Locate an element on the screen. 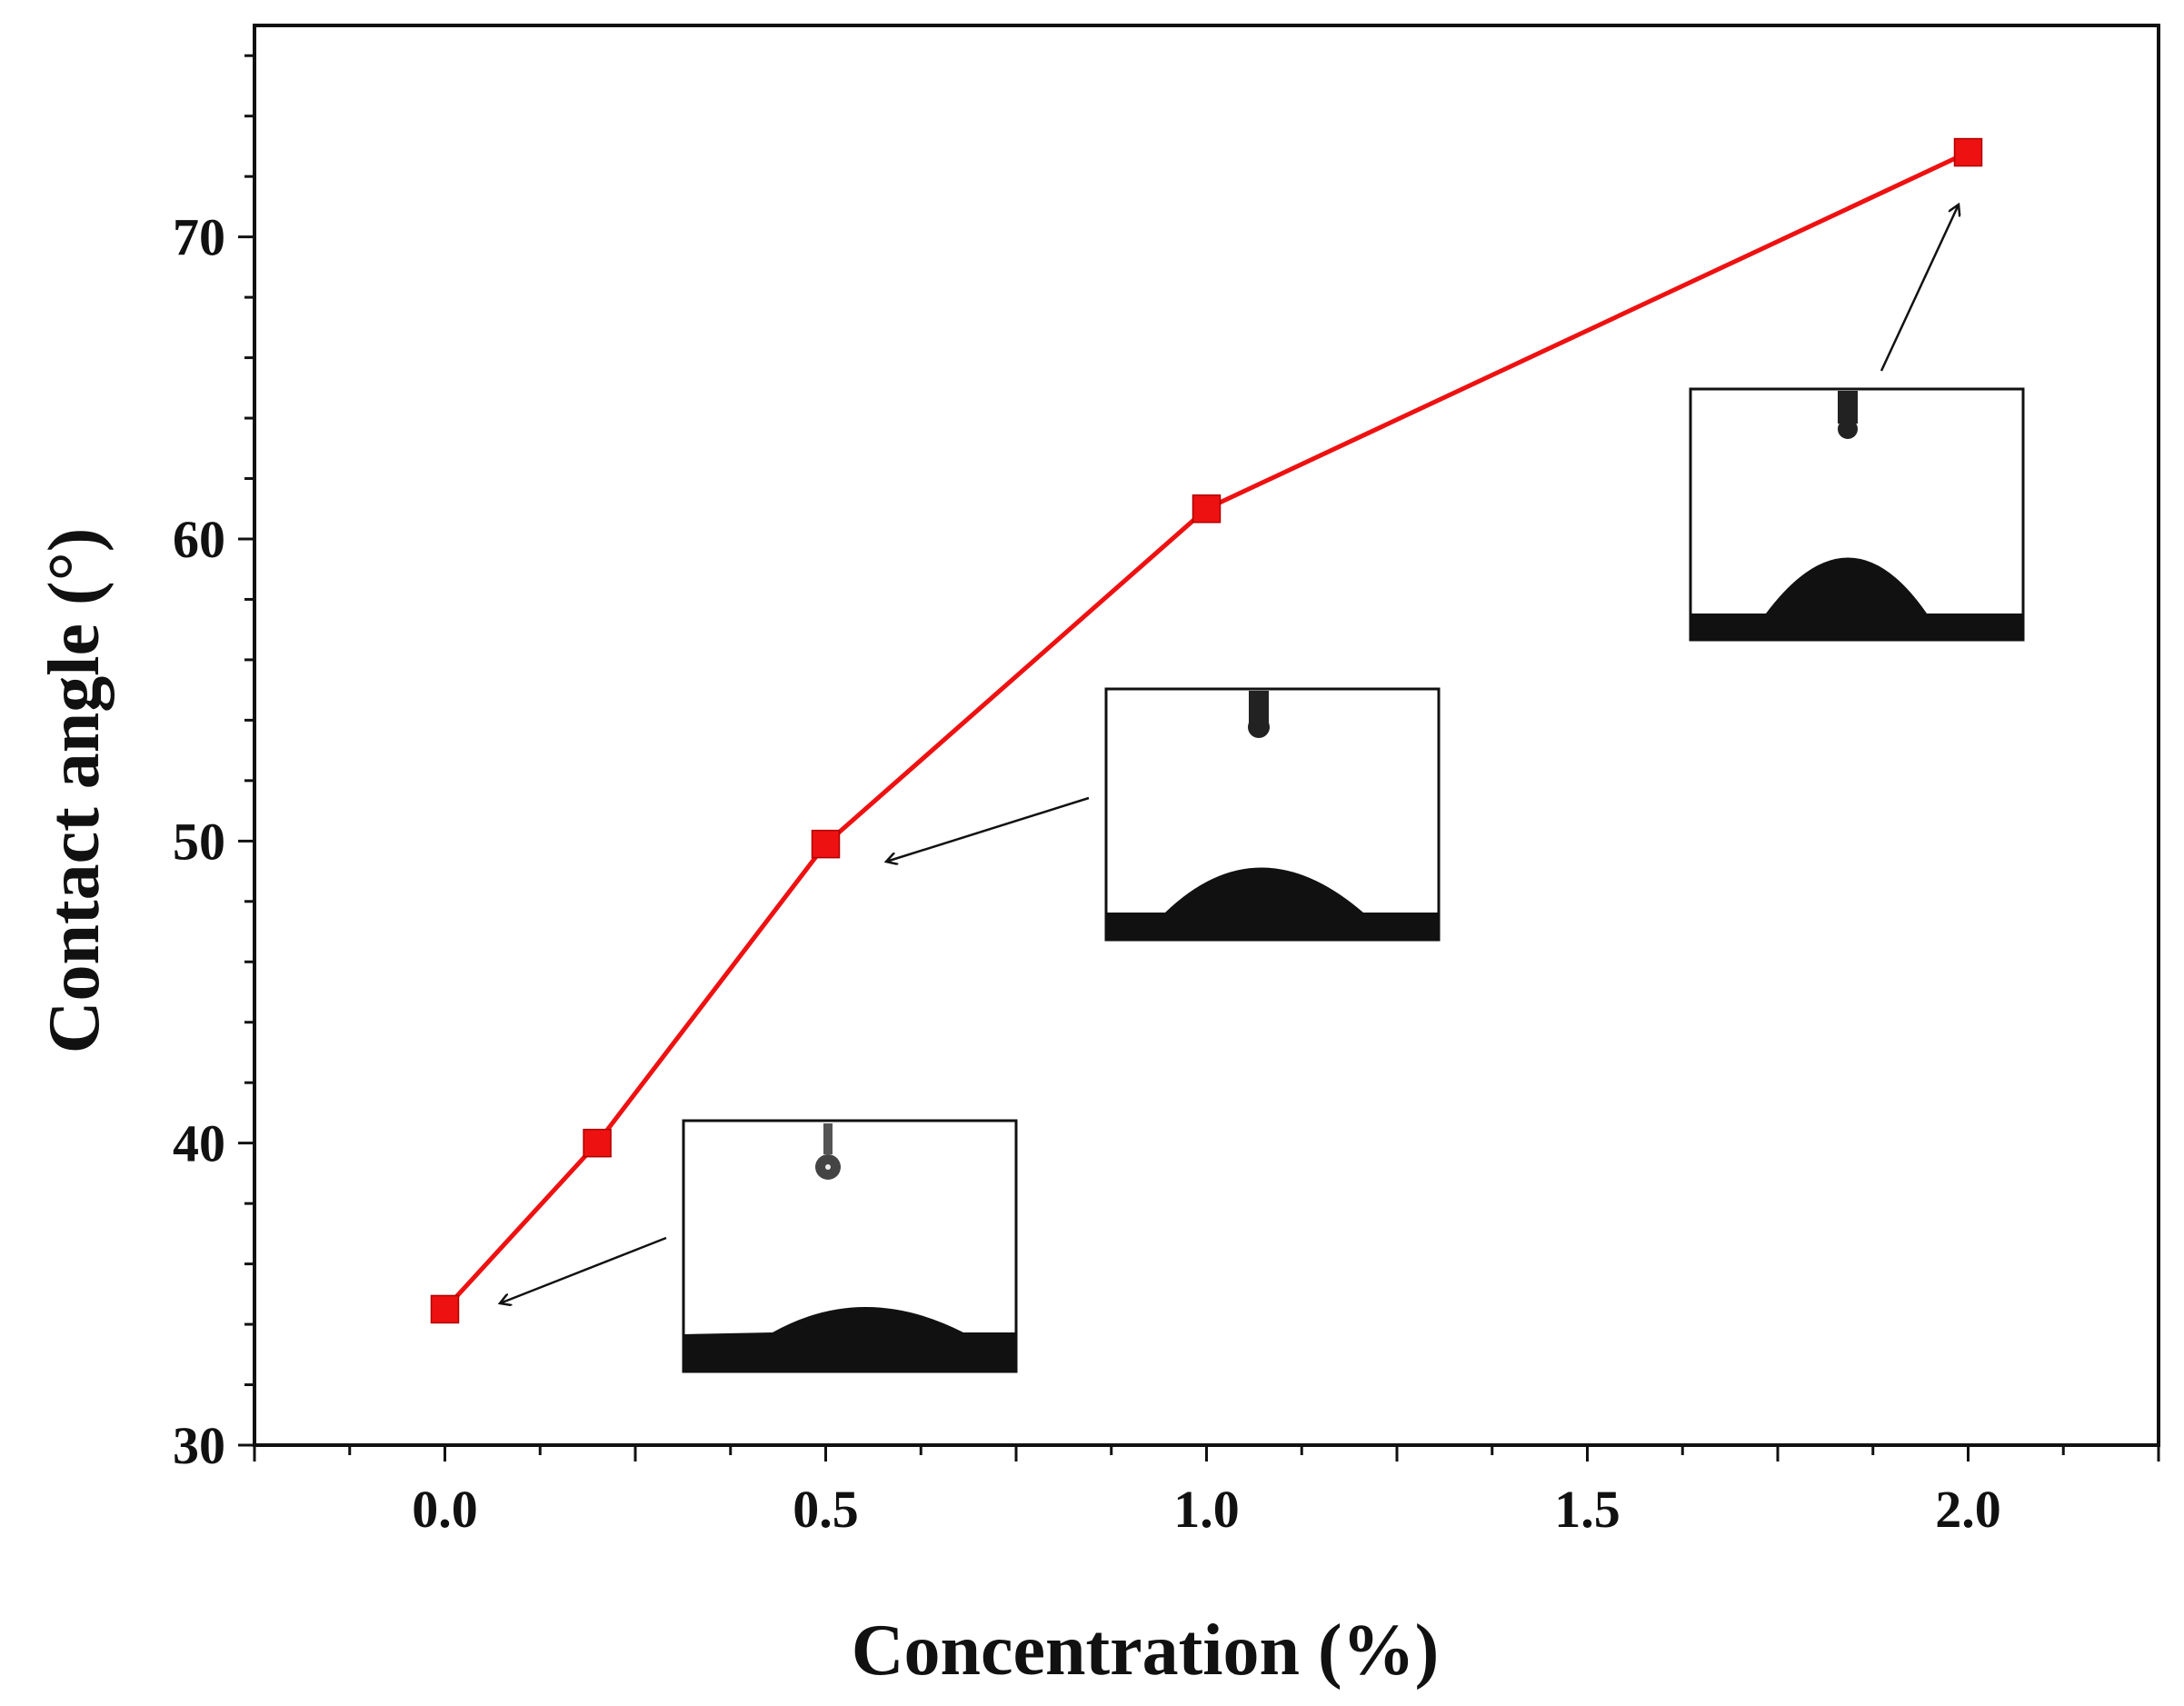  x-tick-label: 0.5 is located at coordinates (826, 1509).